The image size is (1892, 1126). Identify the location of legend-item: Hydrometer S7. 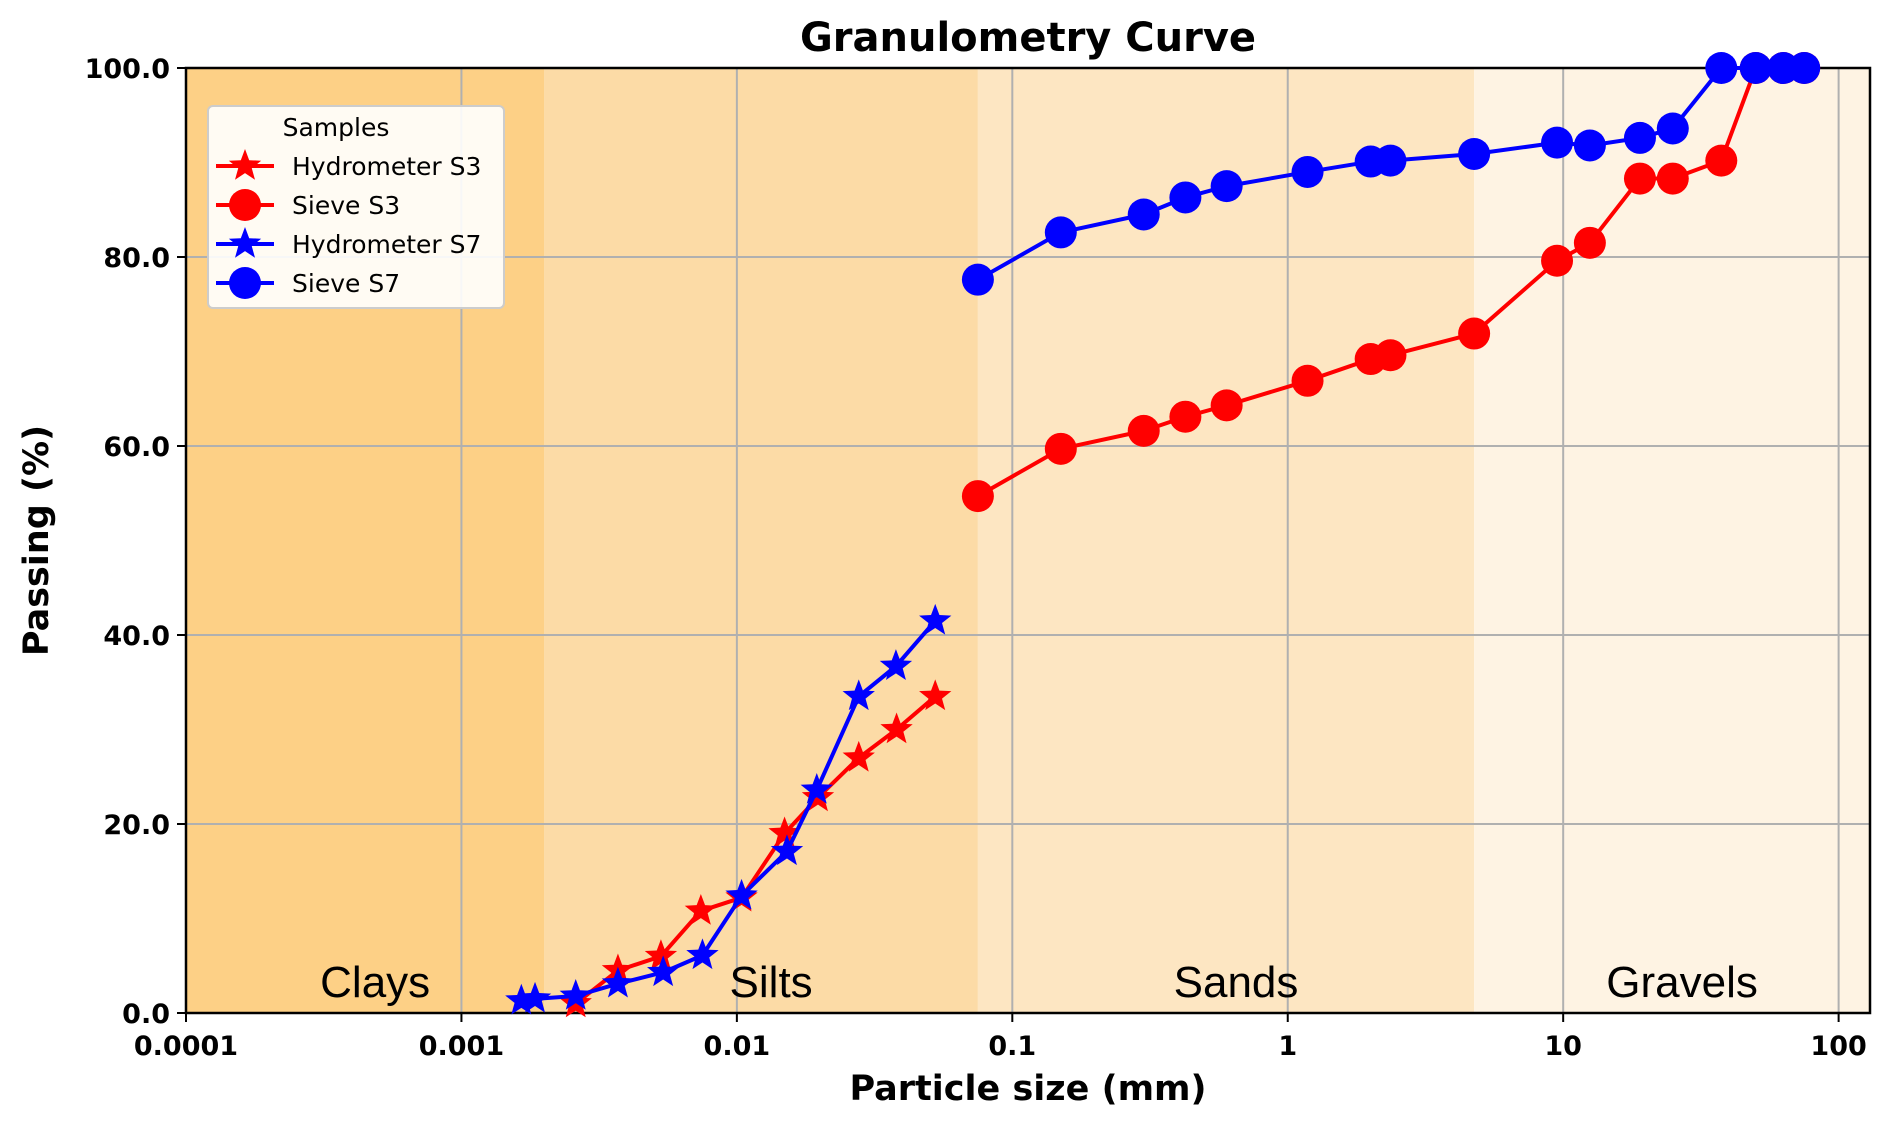
(348, 243).